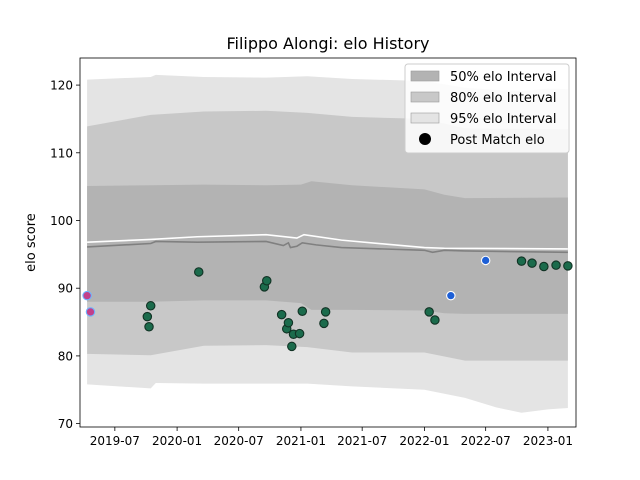 The height and width of the screenshot is (480, 640). What do you see at coordinates (65, 424) in the screenshot?
I see `y-tick-label: 70` at bounding box center [65, 424].